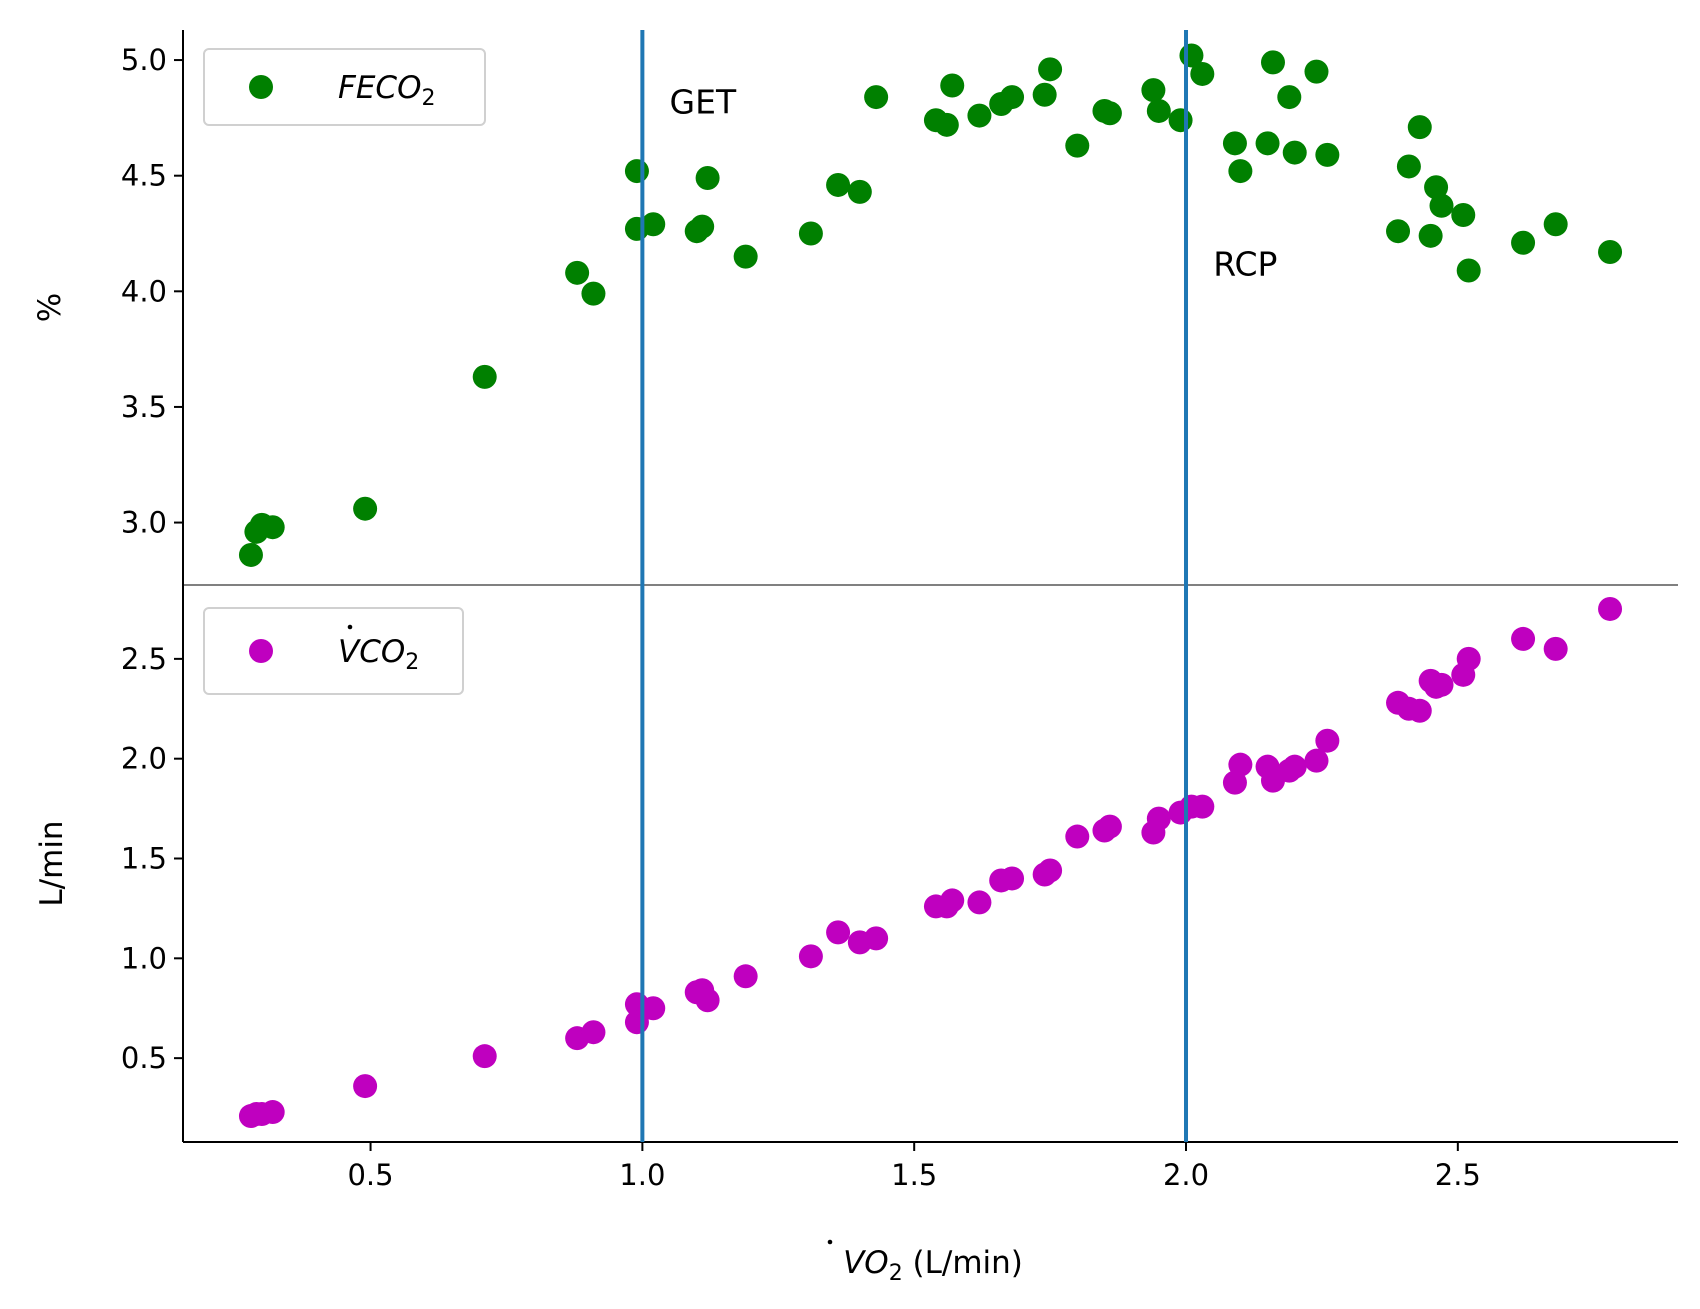 This screenshot has height=1309, width=1700. I want to click on top-y-tick-label: 4.5, so click(144, 176).